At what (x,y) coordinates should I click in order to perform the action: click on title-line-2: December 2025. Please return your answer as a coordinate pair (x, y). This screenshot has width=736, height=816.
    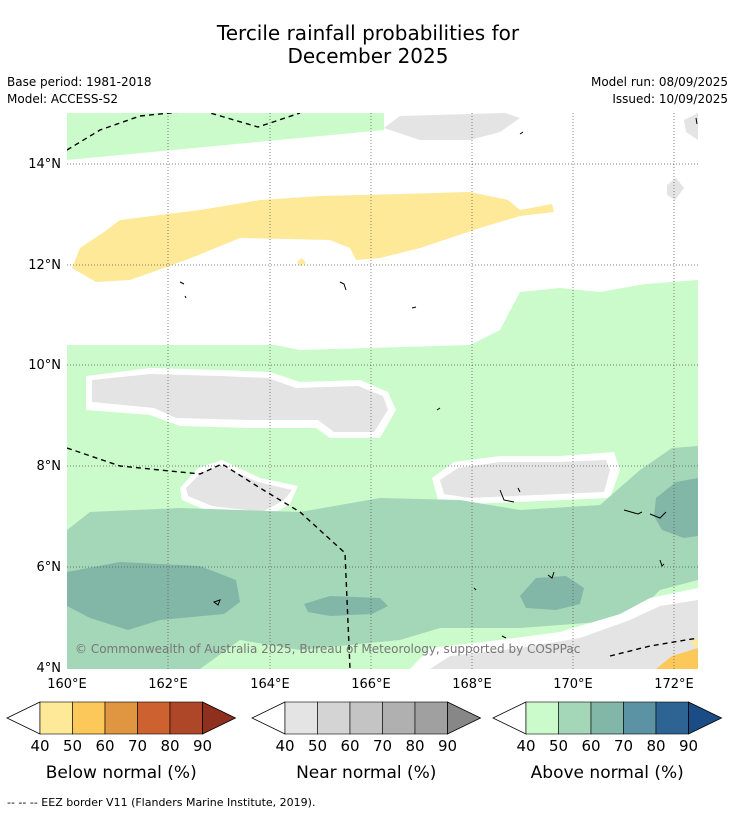
    Looking at the image, I should click on (368, 56).